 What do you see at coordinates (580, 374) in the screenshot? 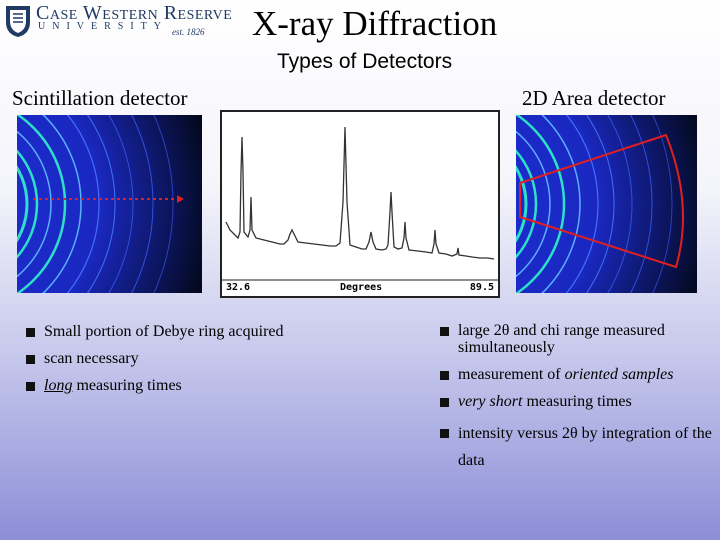
I see `bullet-item: measurement of oriented samples` at bounding box center [580, 374].